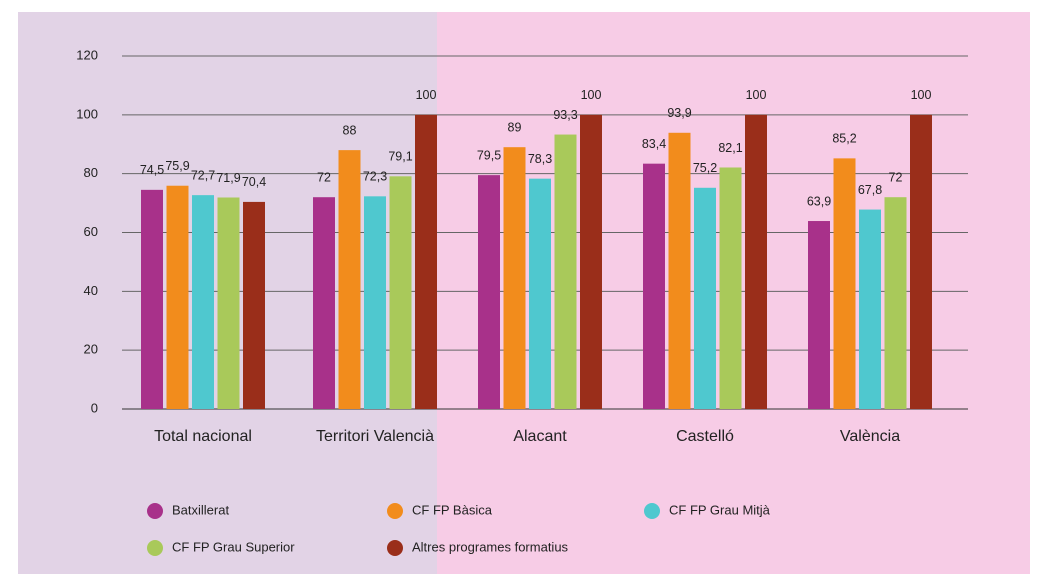 The image size is (1040, 574). I want to click on value-label: 79,1, so click(400, 157).